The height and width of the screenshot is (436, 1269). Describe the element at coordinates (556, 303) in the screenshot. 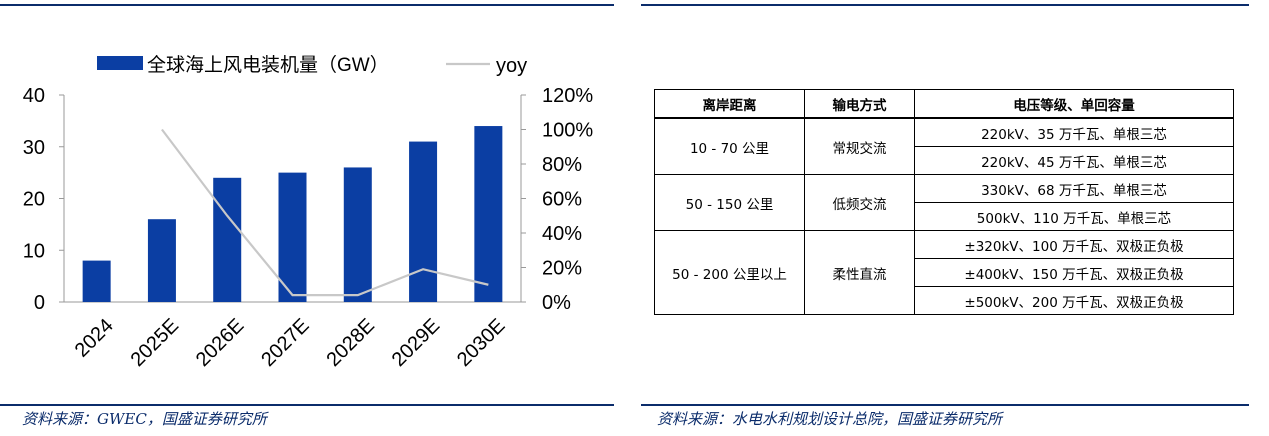

I see `y-right-tick-label: 0%` at that location.